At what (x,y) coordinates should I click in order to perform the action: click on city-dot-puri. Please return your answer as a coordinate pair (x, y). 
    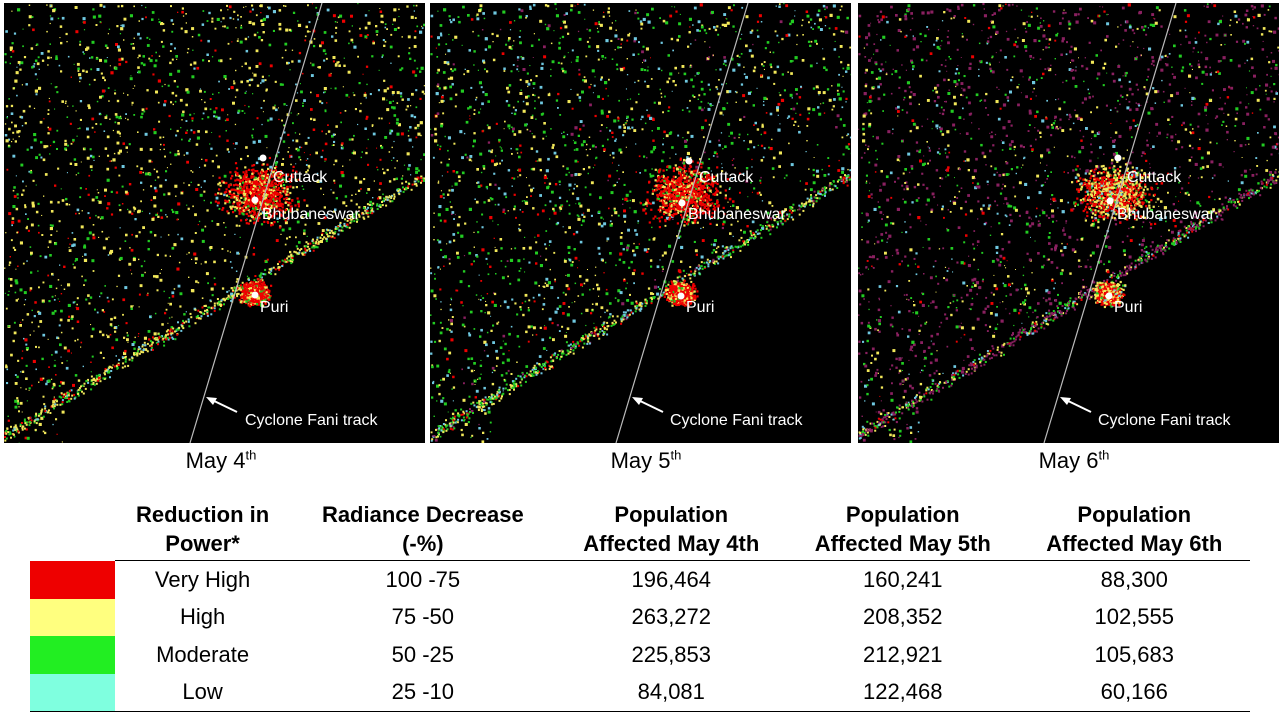
    Looking at the image, I should click on (255, 295).